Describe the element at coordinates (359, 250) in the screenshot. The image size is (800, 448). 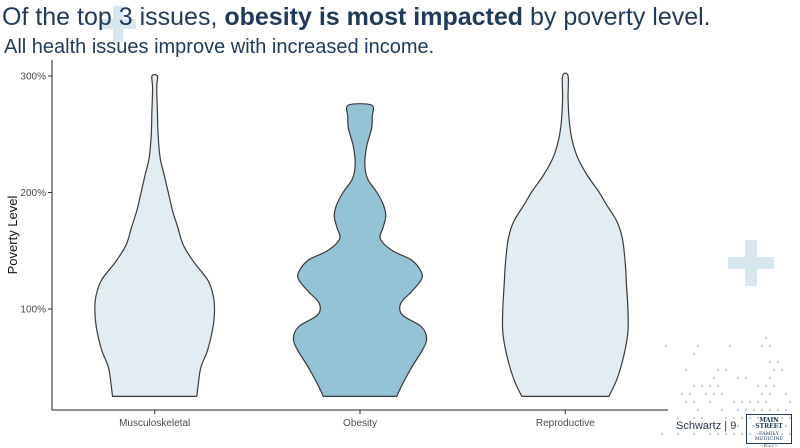
I see `violin-obesity` at that location.